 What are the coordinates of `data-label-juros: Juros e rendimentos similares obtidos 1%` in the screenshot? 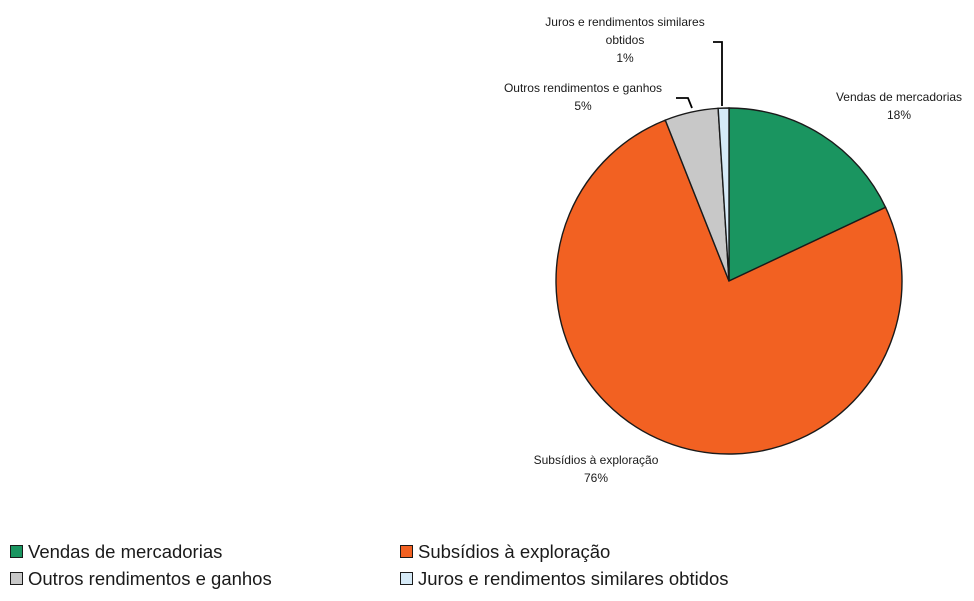 It's located at (624, 40).